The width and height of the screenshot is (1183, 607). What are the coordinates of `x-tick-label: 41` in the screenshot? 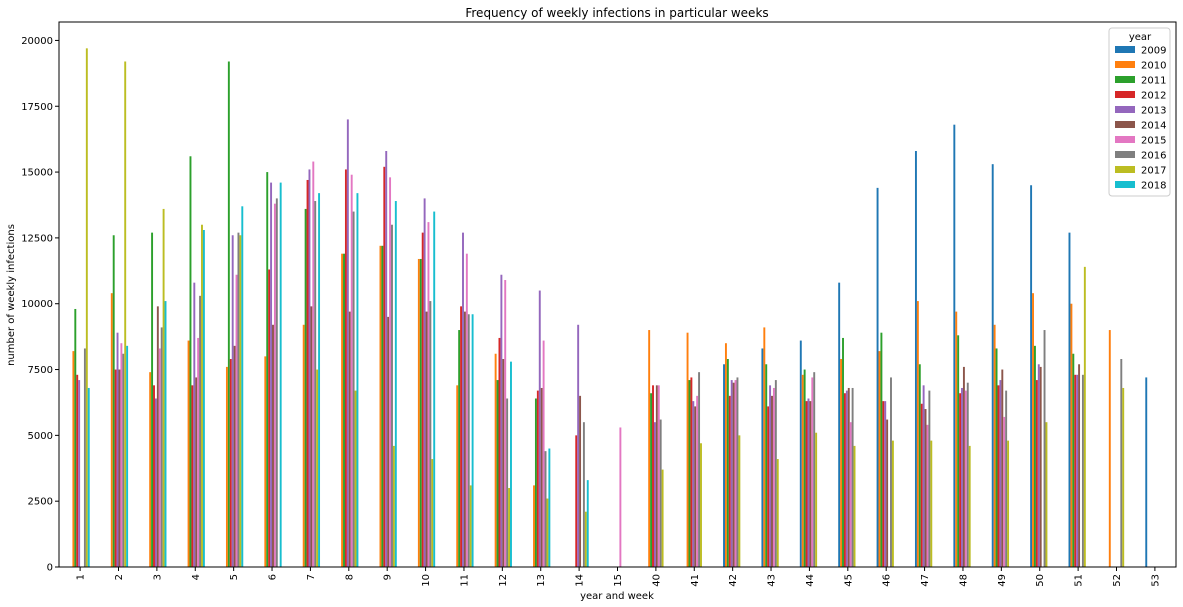 It's located at (695, 580).